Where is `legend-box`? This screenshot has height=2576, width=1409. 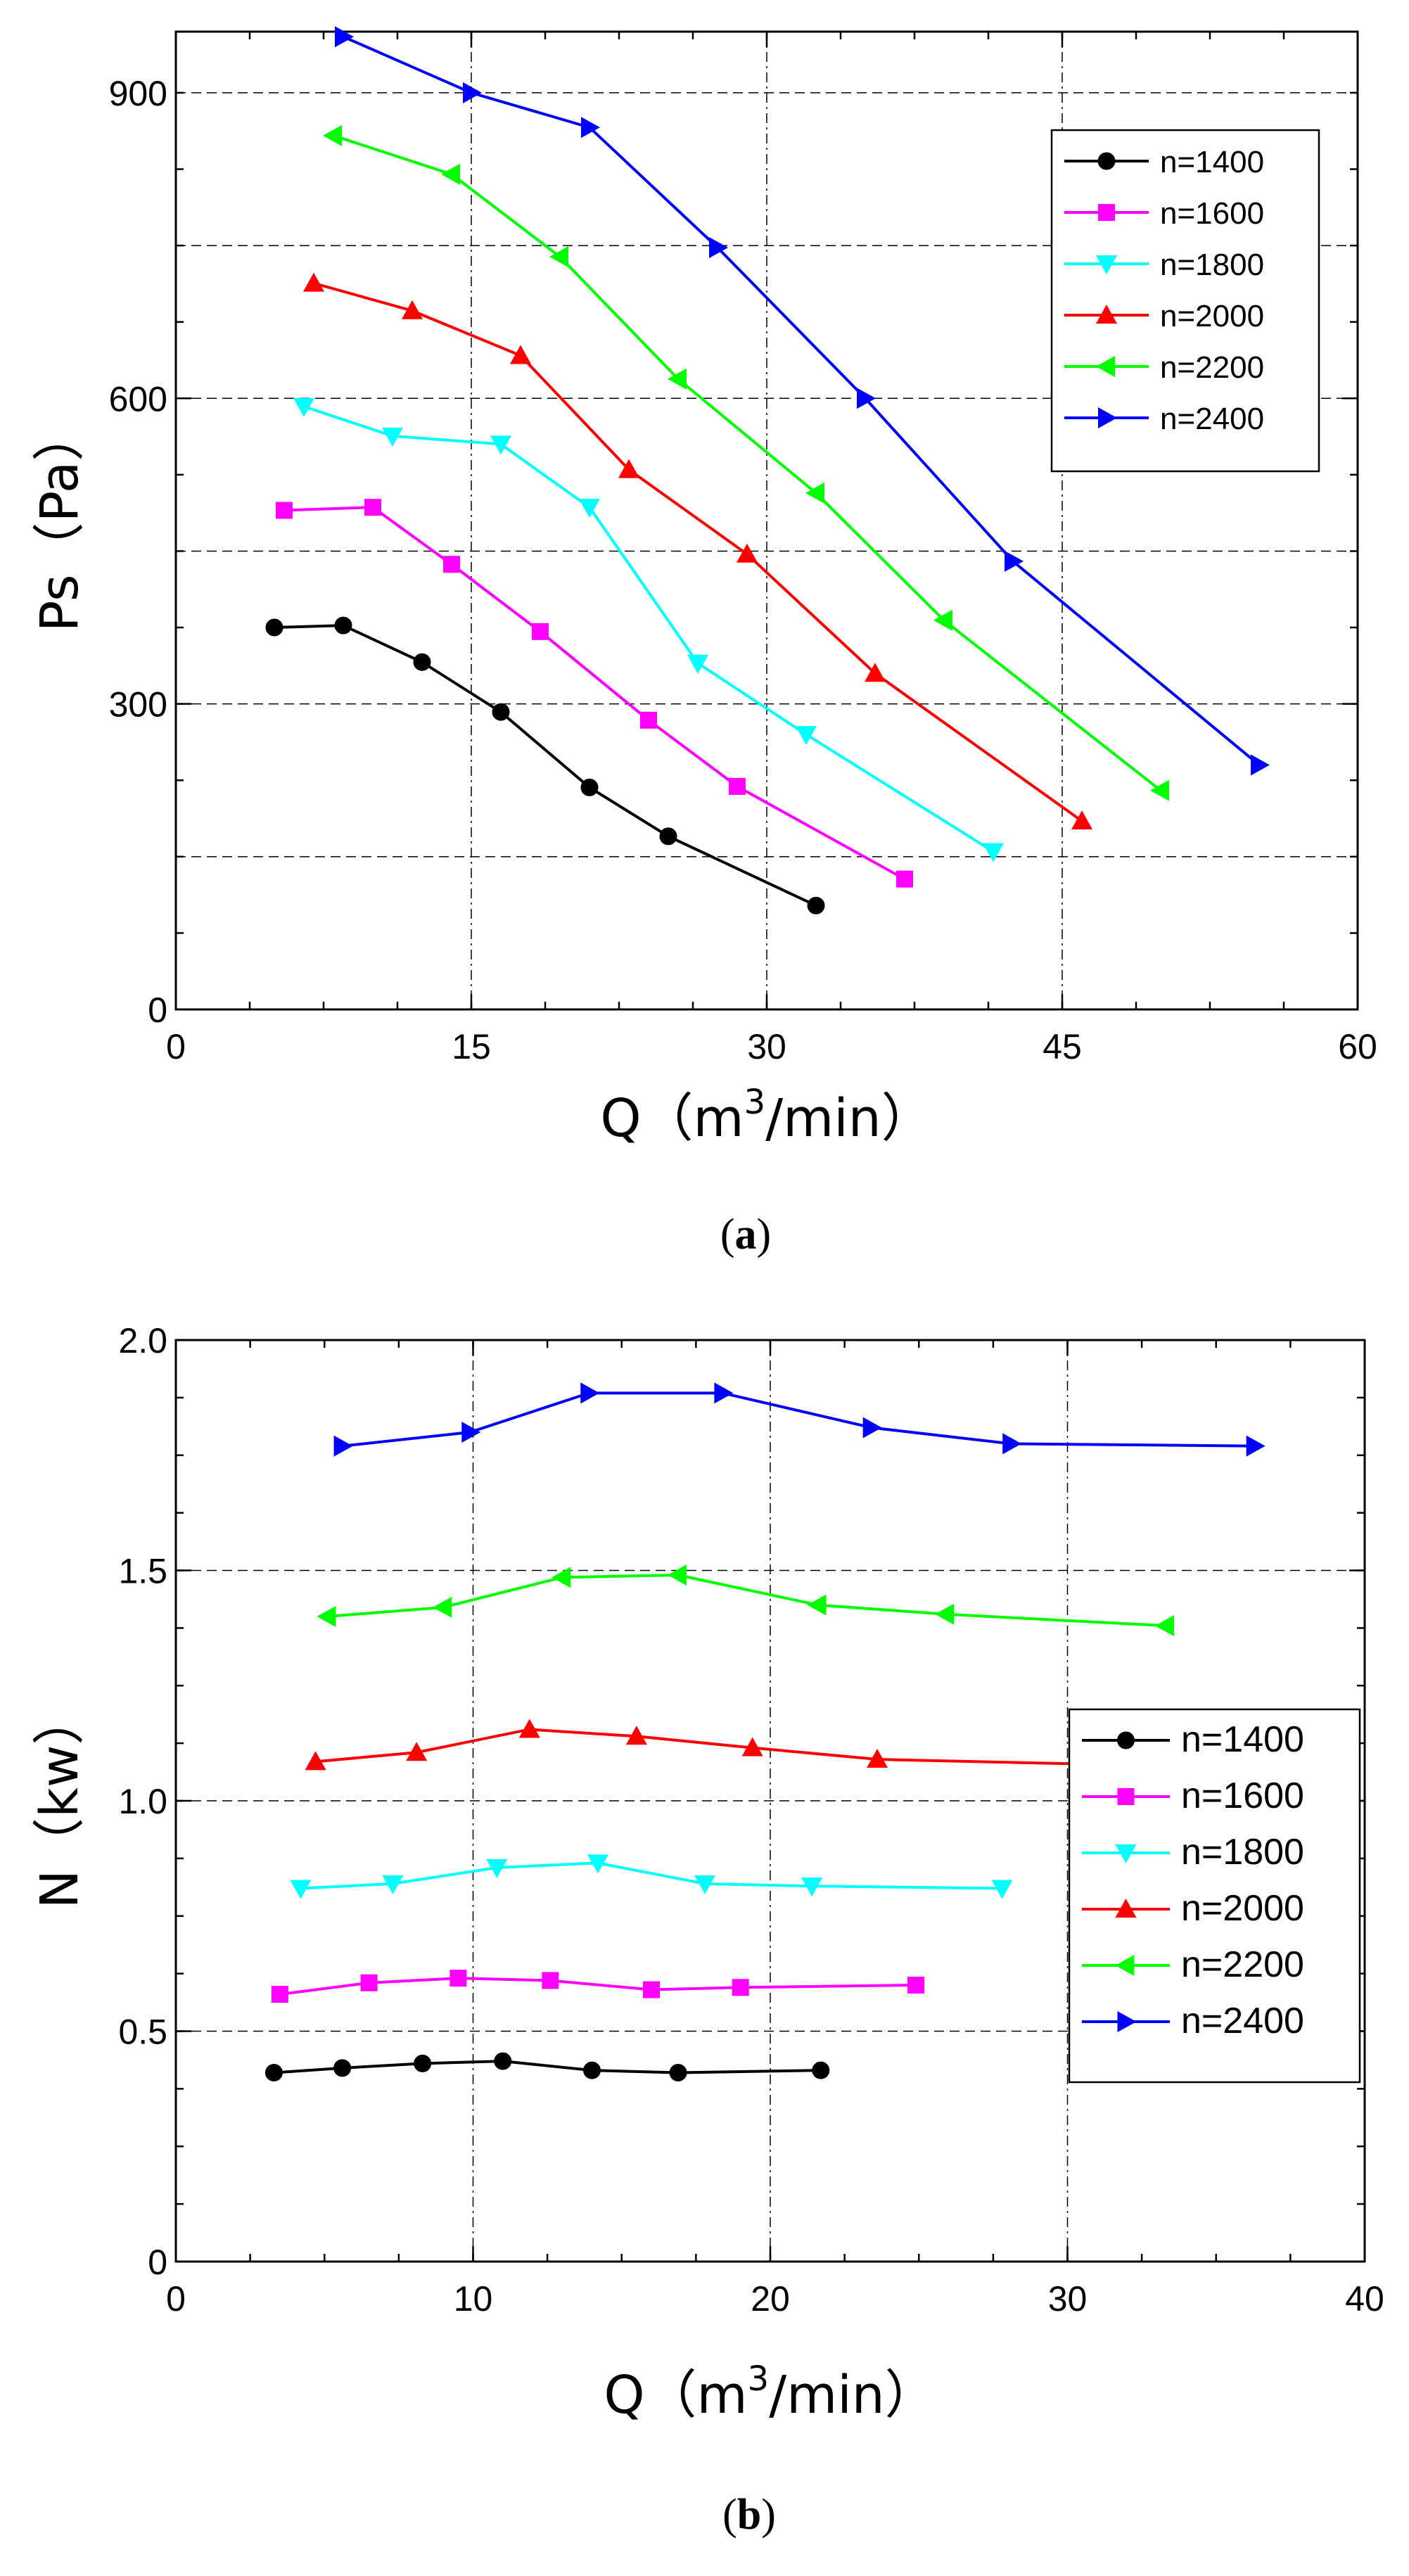
legend-box is located at coordinates (1185, 301).